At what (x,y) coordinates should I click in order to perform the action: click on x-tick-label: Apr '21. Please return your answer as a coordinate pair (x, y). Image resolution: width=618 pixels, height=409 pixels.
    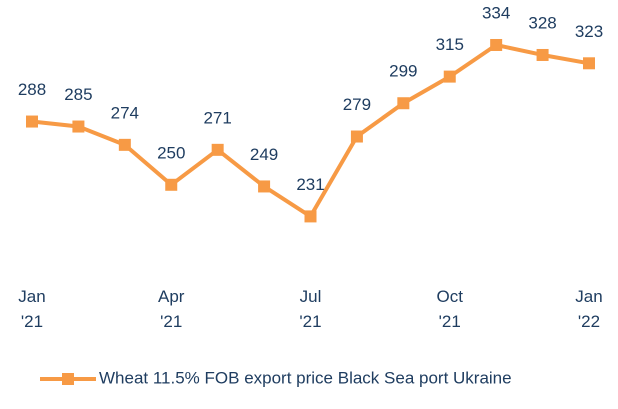
    Looking at the image, I should click on (171, 309).